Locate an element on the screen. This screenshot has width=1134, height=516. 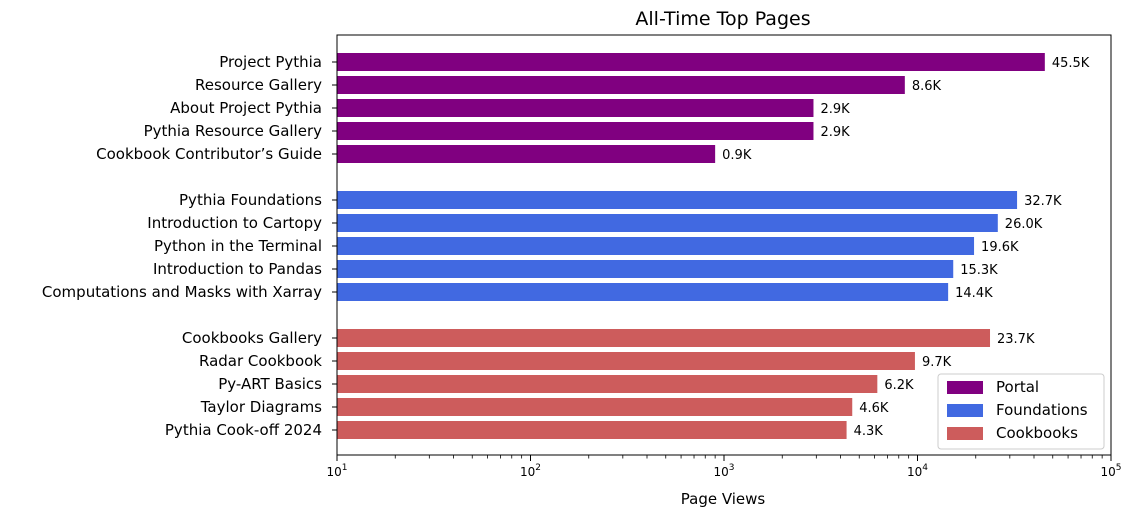
bar-pythia-cook-off-2024 is located at coordinates (592, 430).